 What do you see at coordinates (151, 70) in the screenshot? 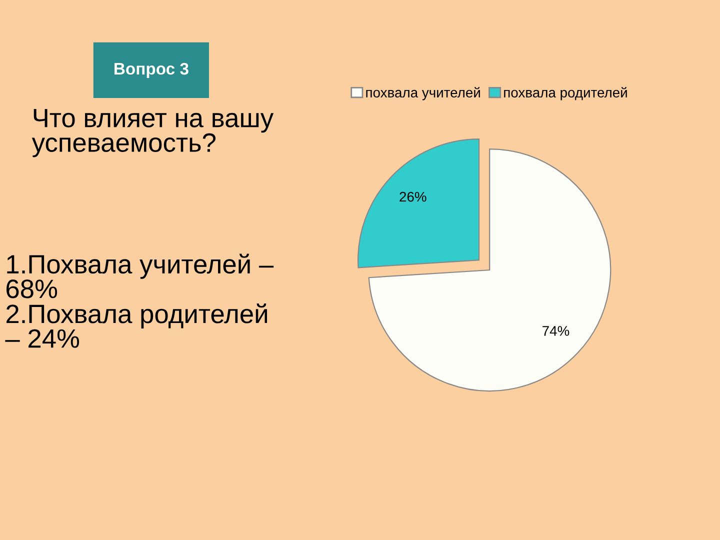
I see `text: Вопрос 3` at bounding box center [151, 70].